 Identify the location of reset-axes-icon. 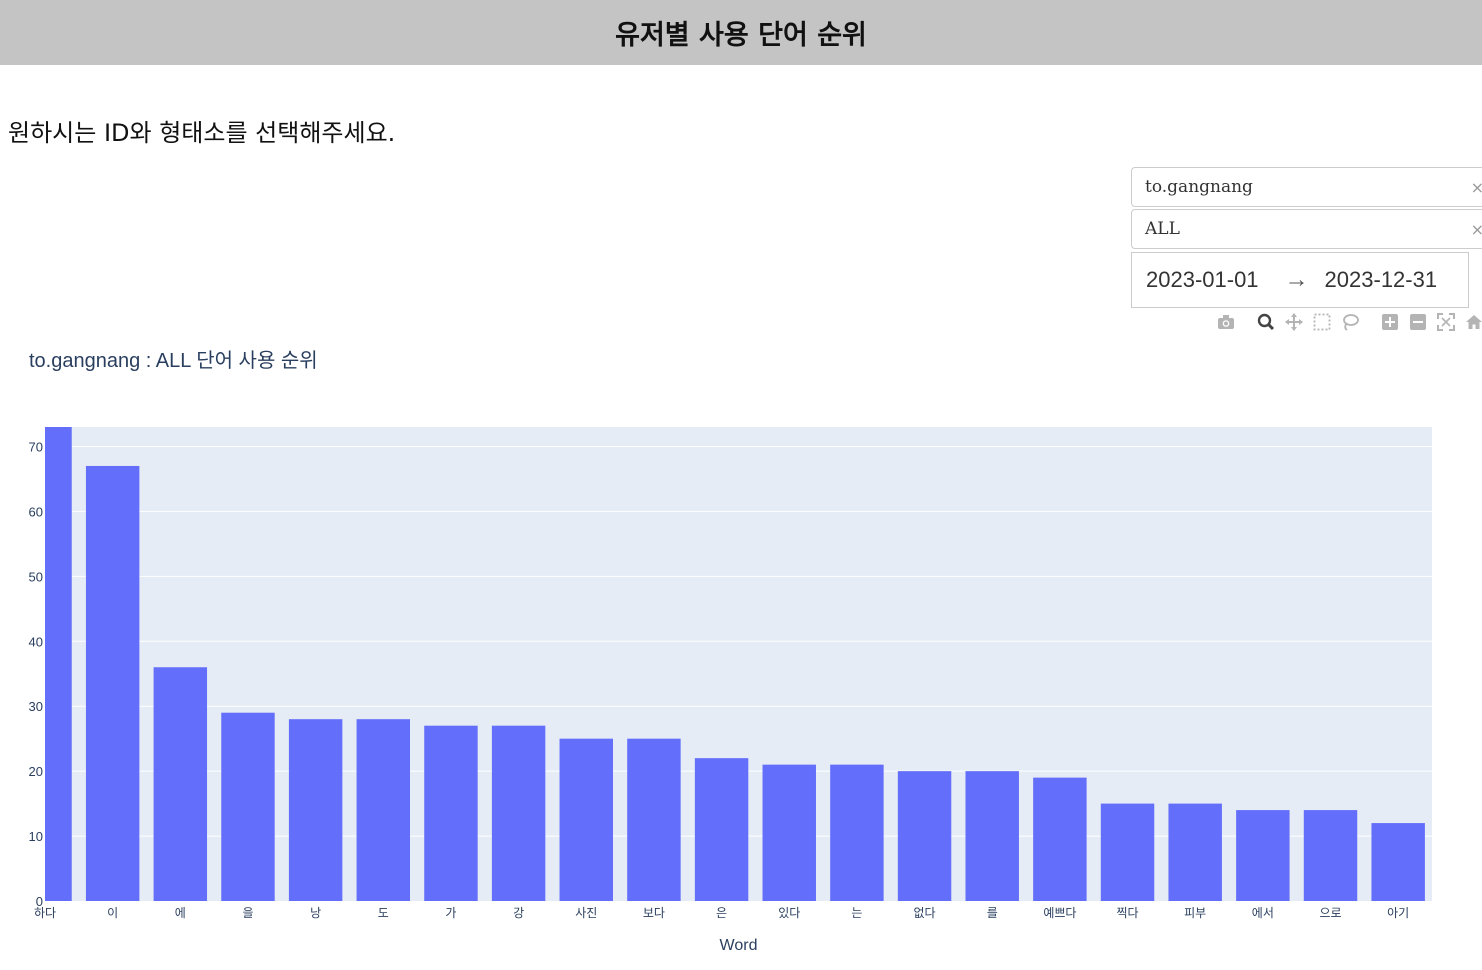
(1471, 324).